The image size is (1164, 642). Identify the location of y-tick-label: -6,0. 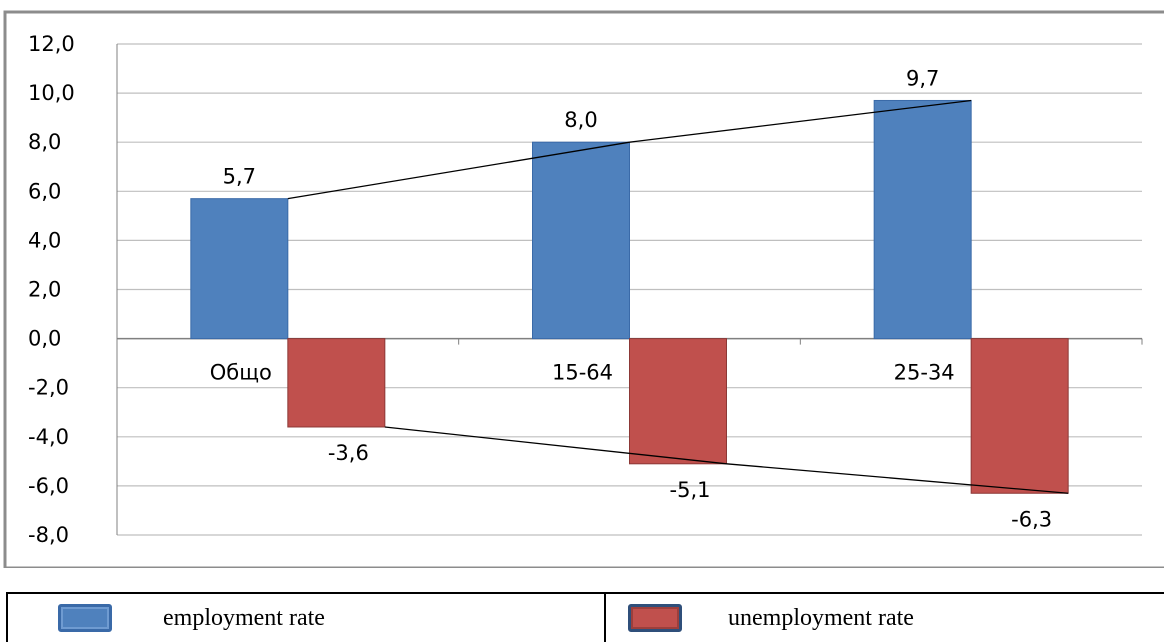
(48, 486).